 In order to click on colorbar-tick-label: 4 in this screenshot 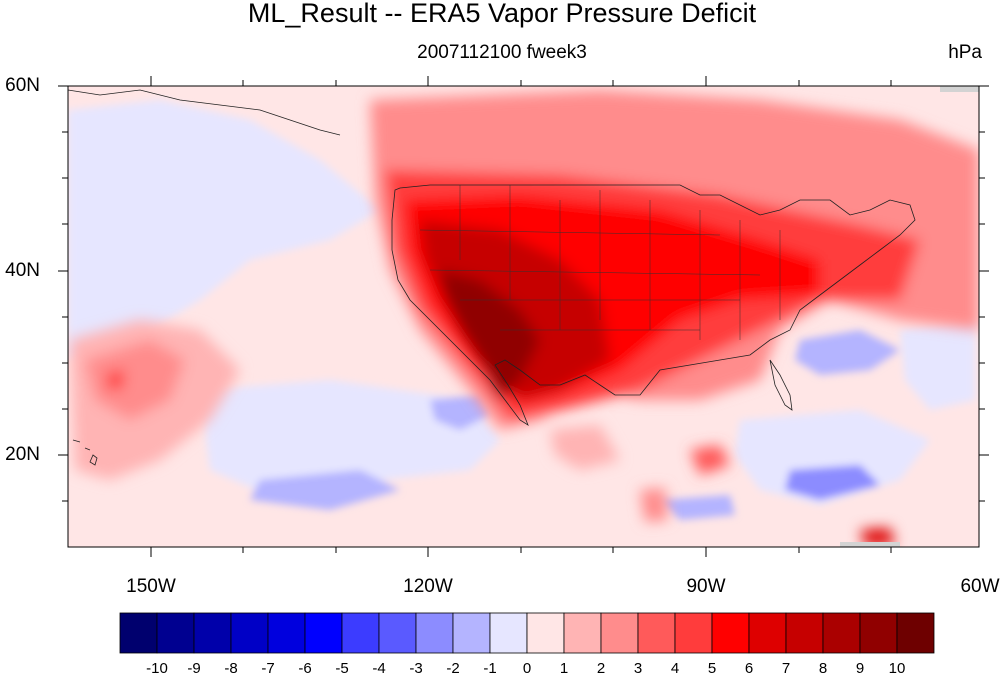, I will do `click(675, 668)`.